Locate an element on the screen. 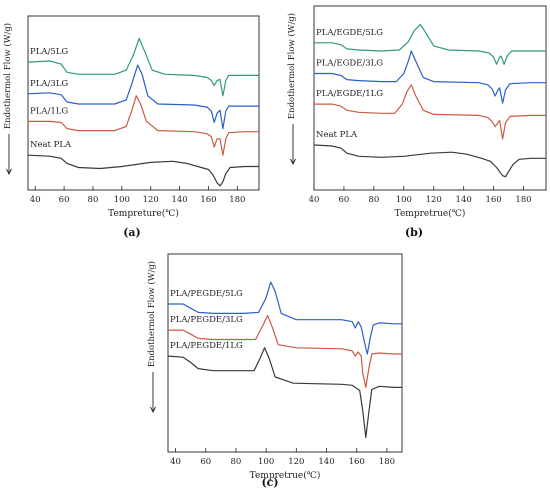  series-label-3: PLA/PEGDE/1LG is located at coordinates (206, 346).